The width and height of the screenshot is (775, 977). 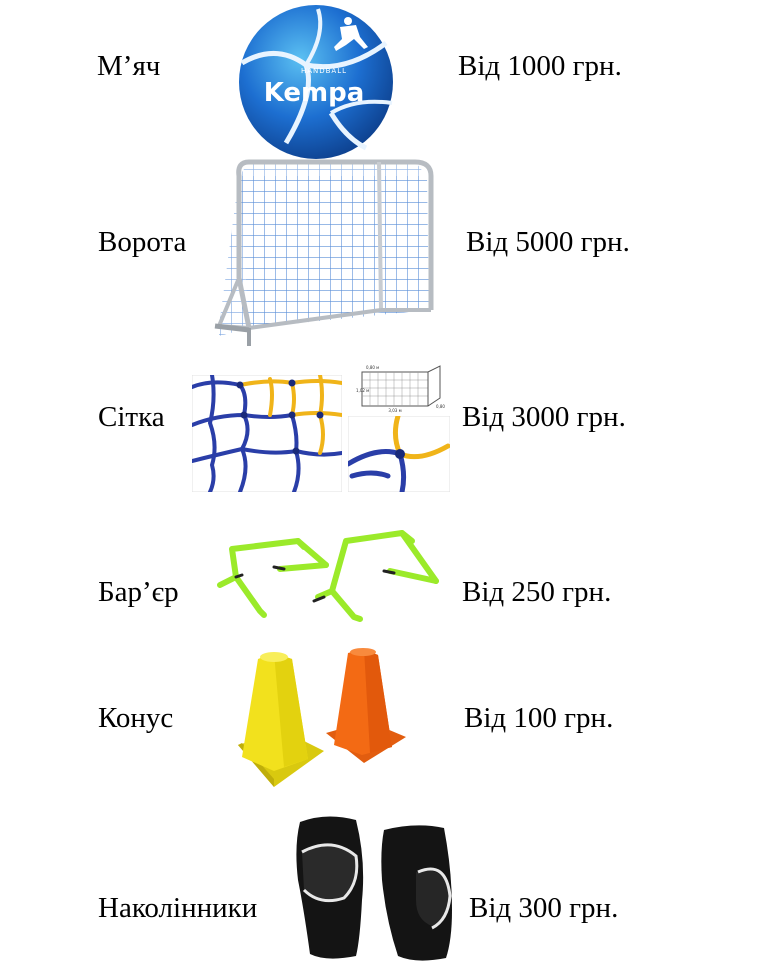 What do you see at coordinates (376, 883) in the screenshot?
I see `knee-pads-icon` at bounding box center [376, 883].